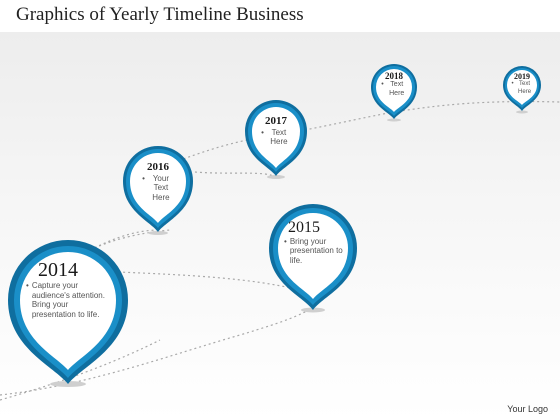  Describe the element at coordinates (527, 409) in the screenshot. I see `footer-logo-text: Your Logo` at that location.